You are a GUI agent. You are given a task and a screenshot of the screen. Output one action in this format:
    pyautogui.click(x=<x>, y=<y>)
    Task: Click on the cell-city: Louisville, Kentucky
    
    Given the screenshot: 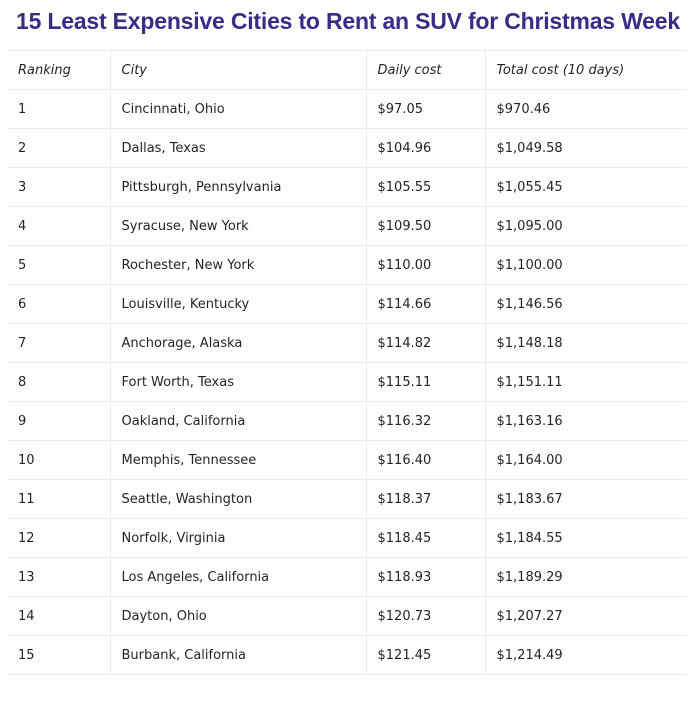 What is the action you would take?
    pyautogui.click(x=237, y=304)
    